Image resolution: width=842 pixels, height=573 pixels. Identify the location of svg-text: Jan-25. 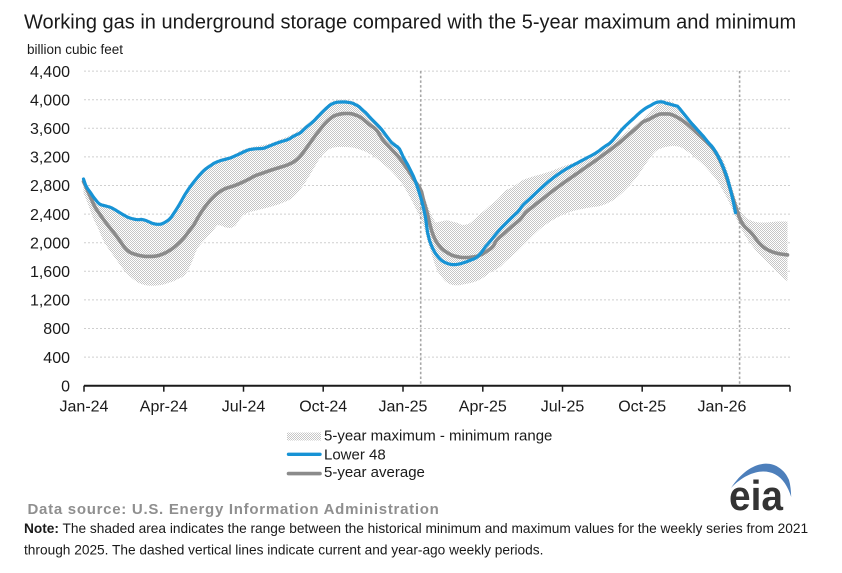
(403, 407).